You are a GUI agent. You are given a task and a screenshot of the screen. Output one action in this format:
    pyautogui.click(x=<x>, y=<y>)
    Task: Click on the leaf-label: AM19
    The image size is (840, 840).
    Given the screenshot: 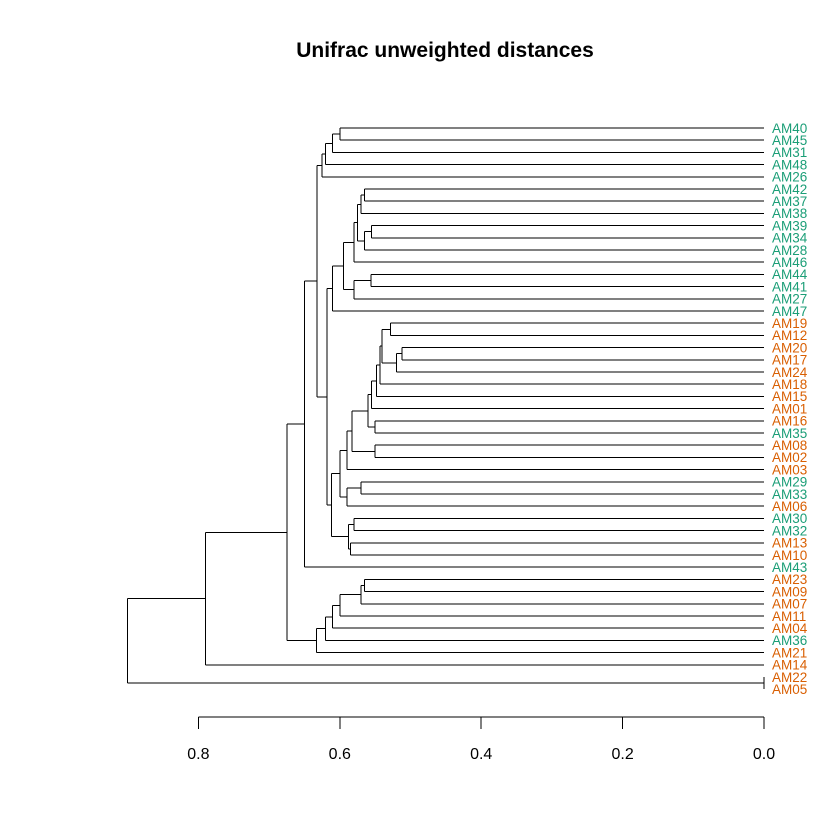 What is the action you would take?
    pyautogui.click(x=789, y=323)
    